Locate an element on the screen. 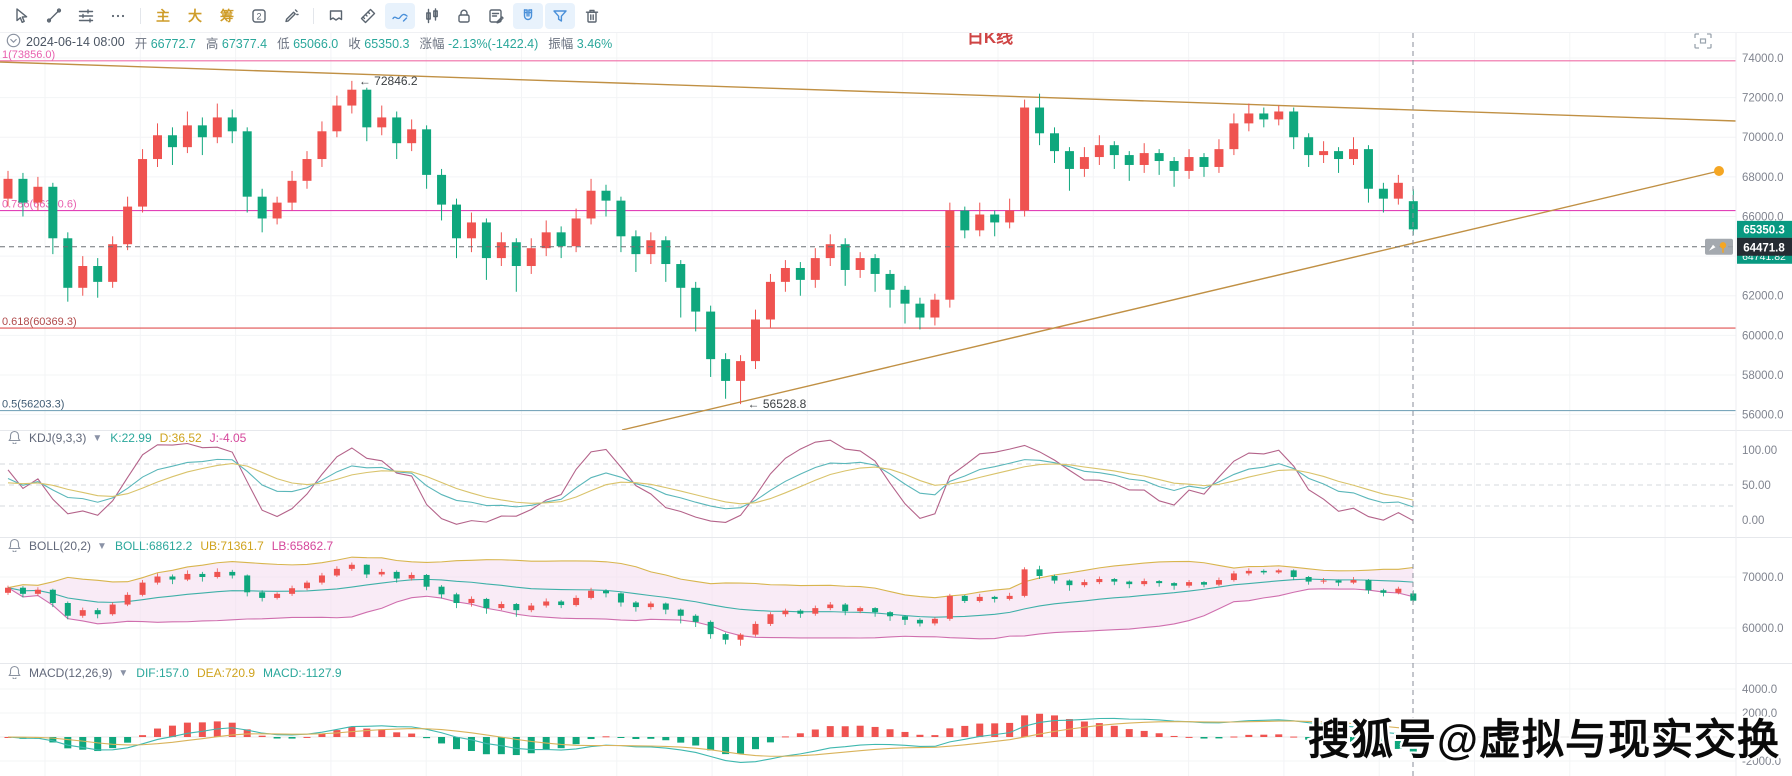 Image resolution: width=1792 pixels, height=776 pixels. last-price-badge is located at coordinates (1764, 229).